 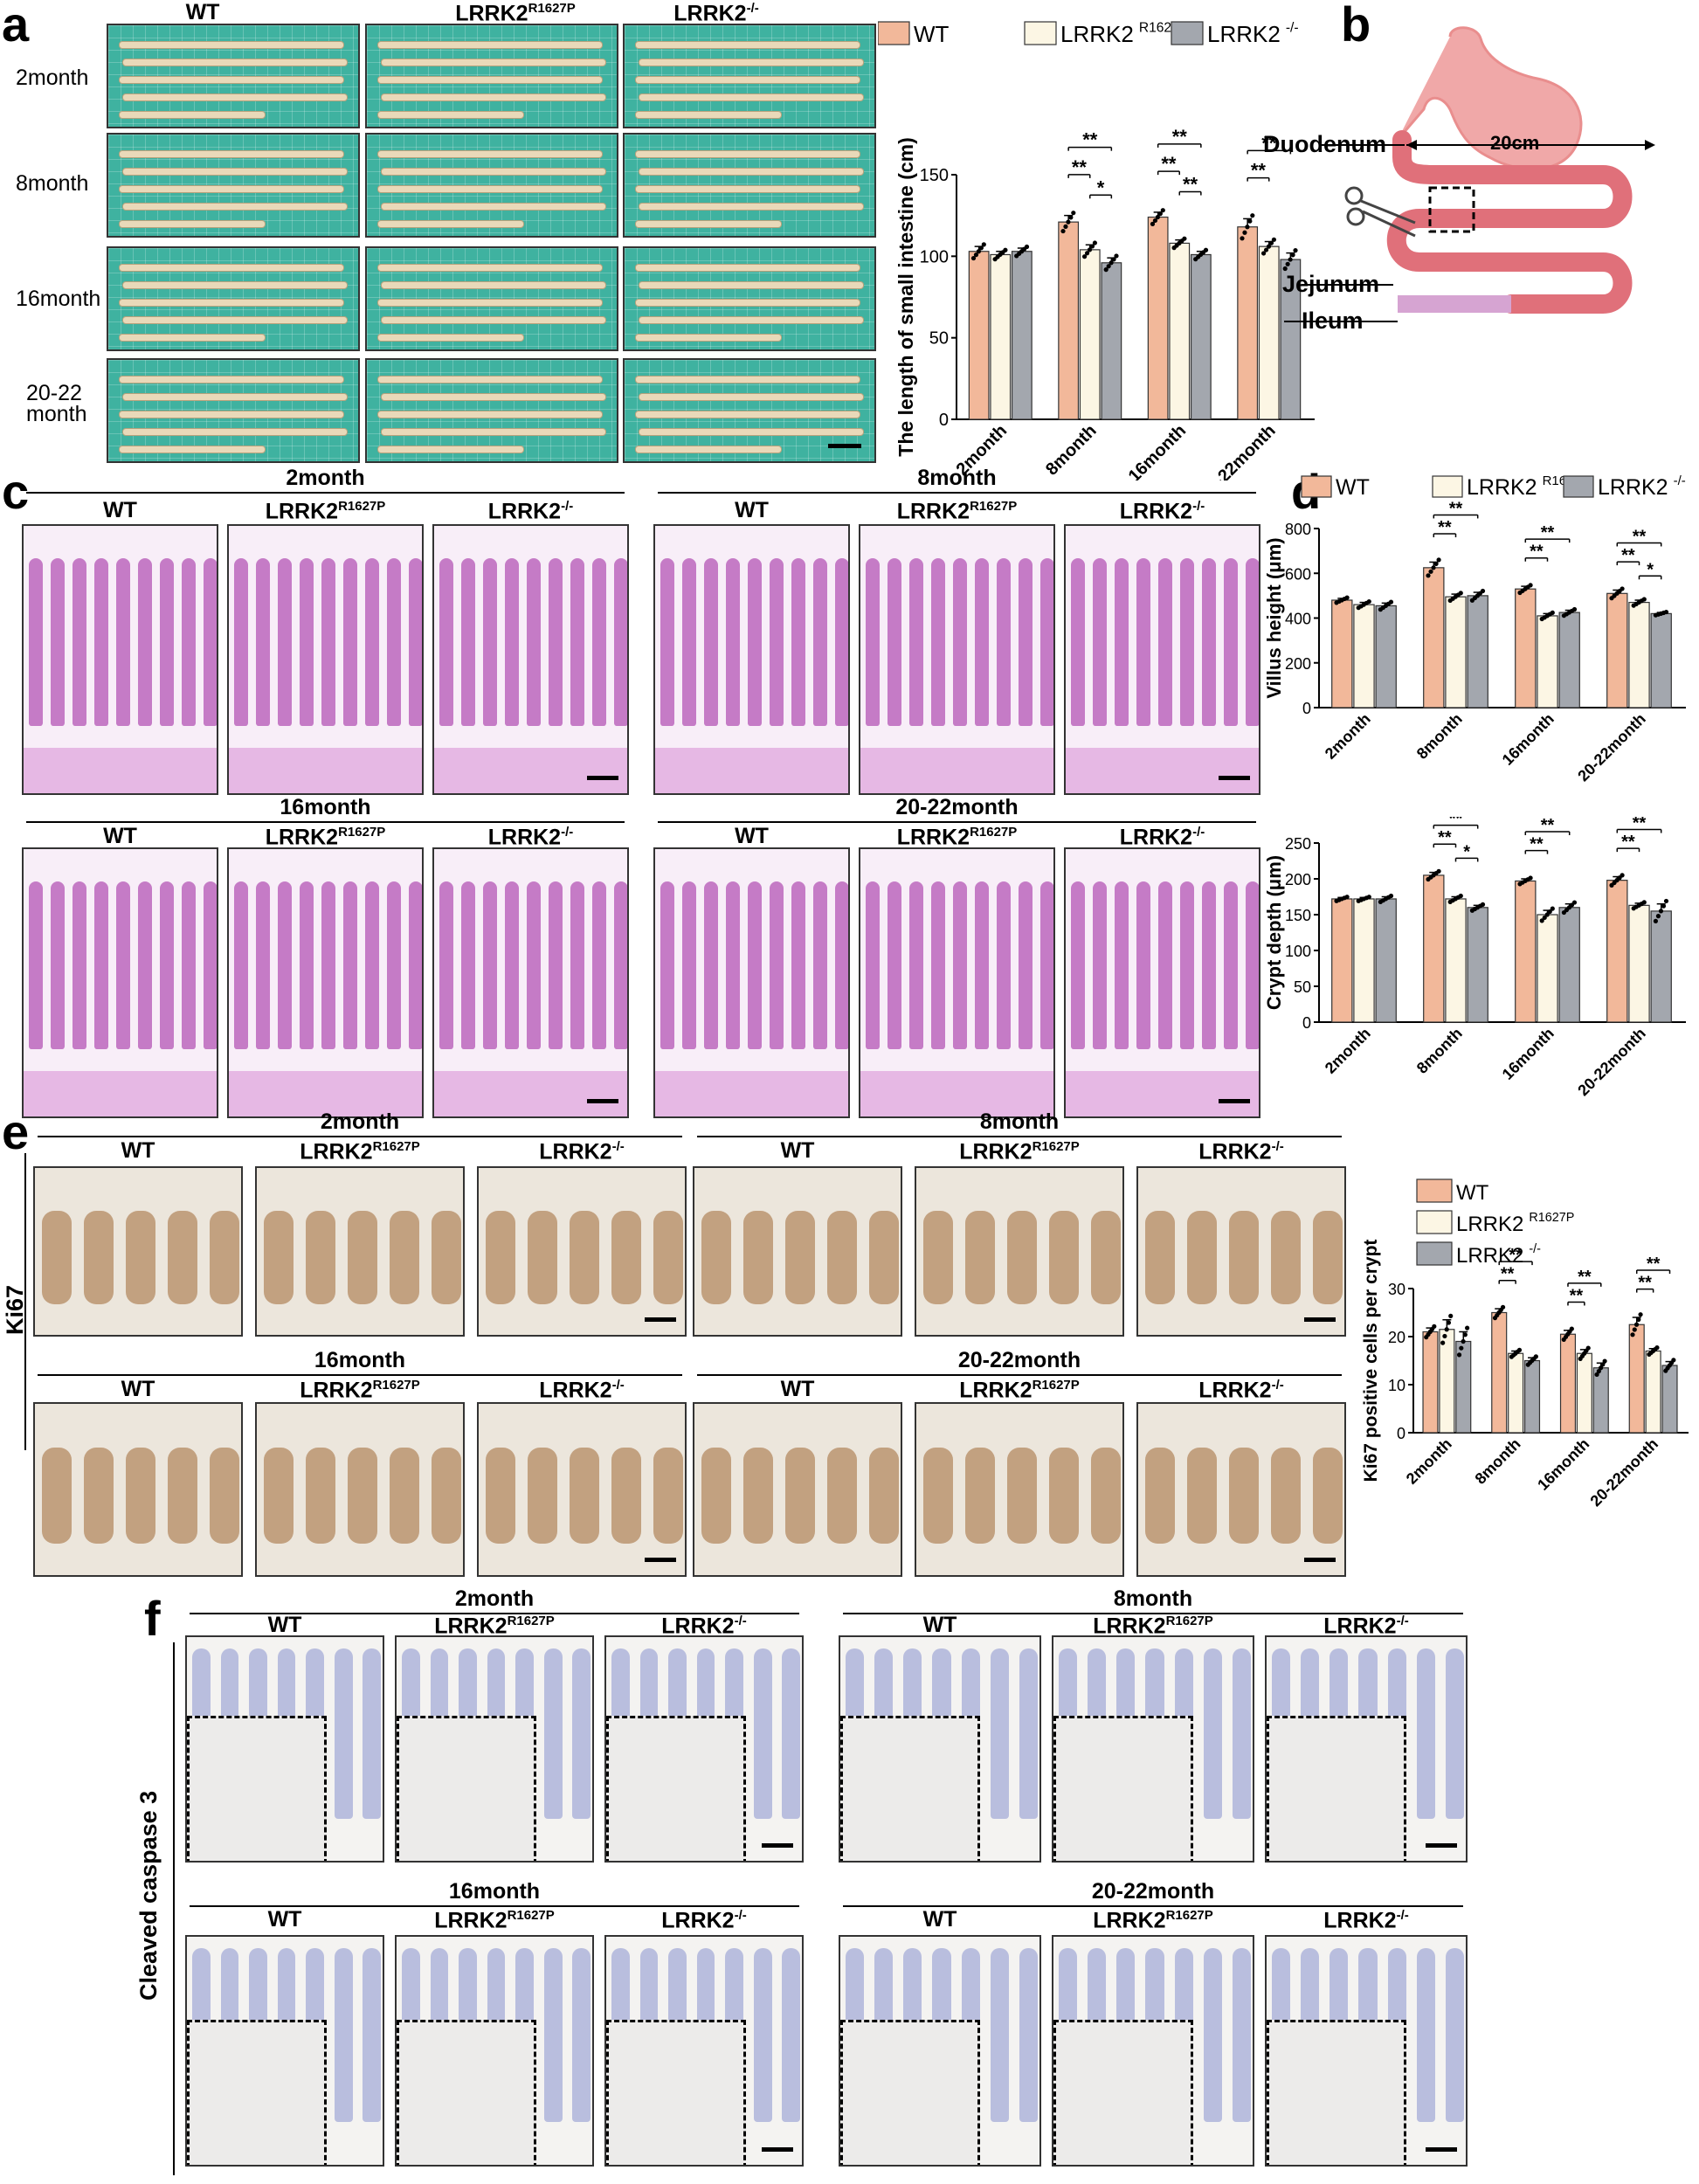 What do you see at coordinates (749, 298) in the screenshot?
I see `intestine-photo-ko-16month` at bounding box center [749, 298].